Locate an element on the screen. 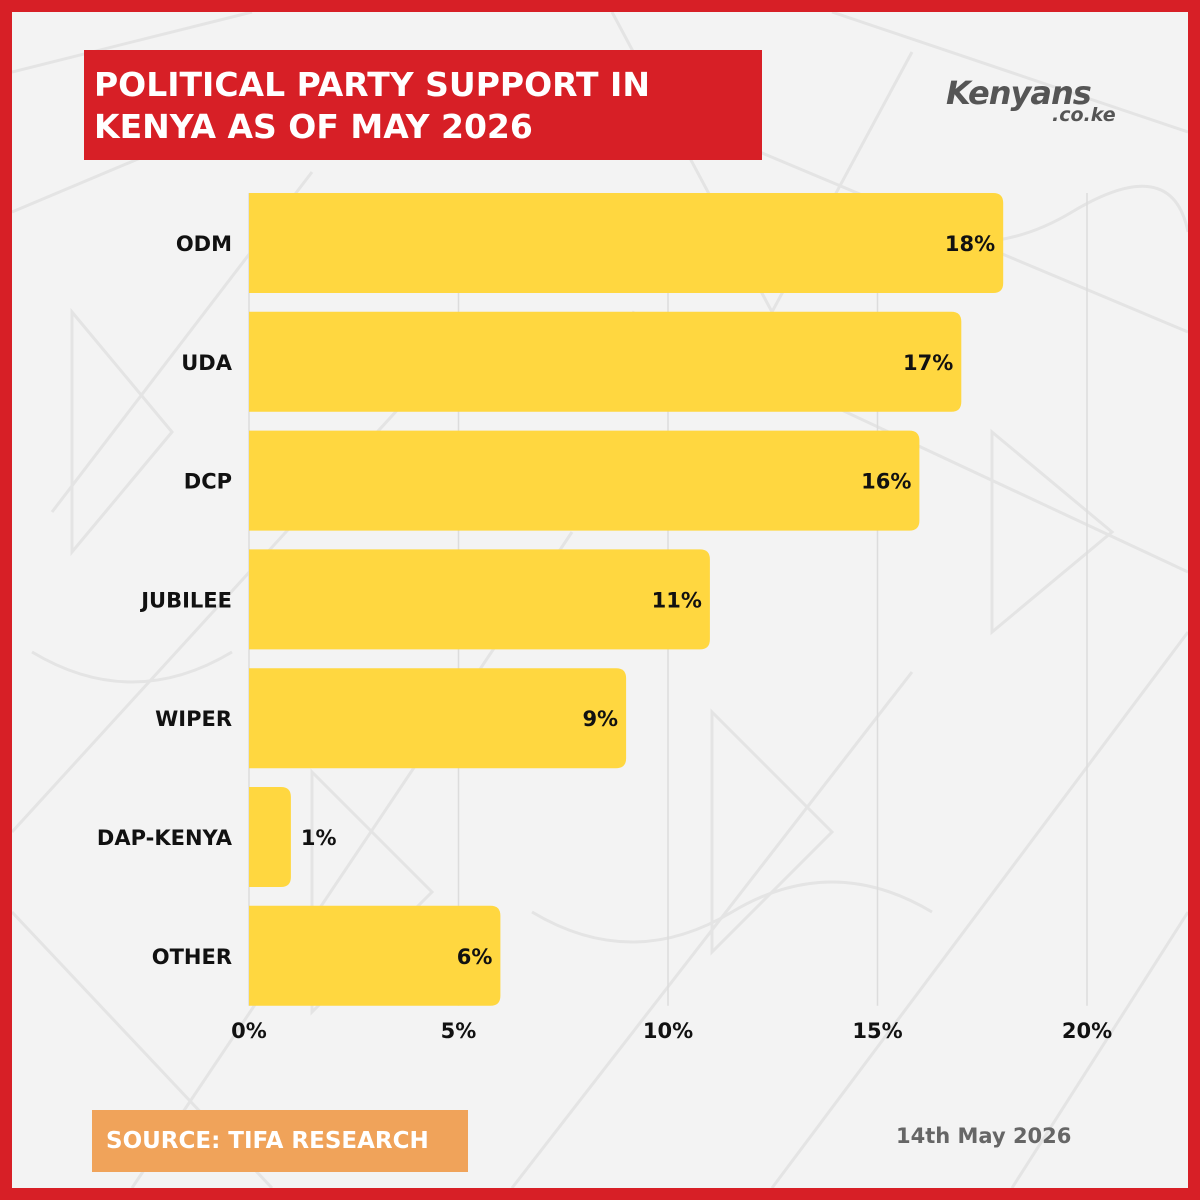 Image resolution: width=1200 pixels, height=1200 pixels. value-label: 1% is located at coordinates (319, 838).